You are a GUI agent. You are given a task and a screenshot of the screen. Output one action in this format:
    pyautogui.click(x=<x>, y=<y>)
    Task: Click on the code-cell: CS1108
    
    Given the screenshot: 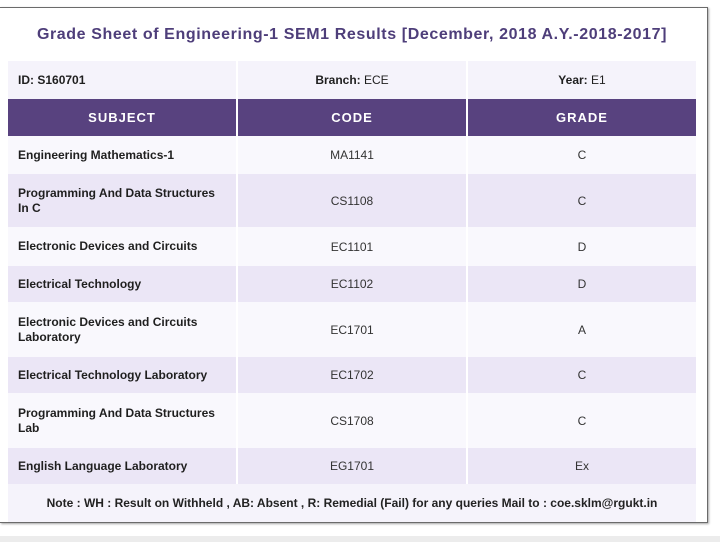 What is the action you would take?
    pyautogui.click(x=351, y=200)
    